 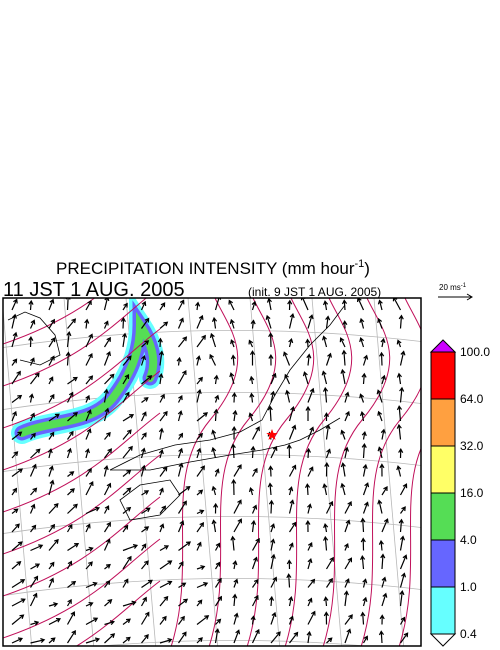 What do you see at coordinates (88, 374) in the screenshot?
I see `precip-heavy` at bounding box center [88, 374].